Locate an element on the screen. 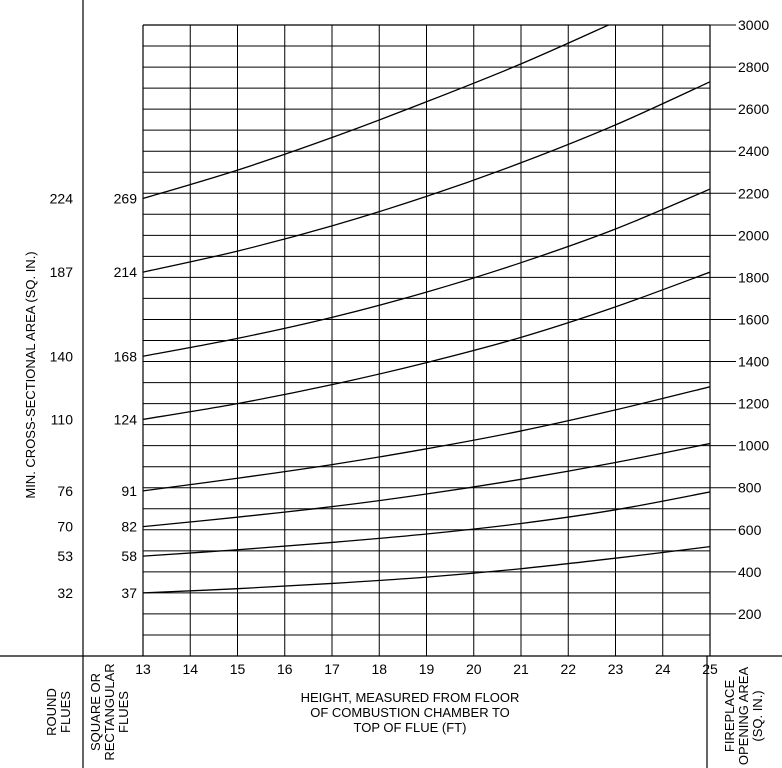 The width and height of the screenshot is (782, 768). square-flue-label-1: 58 is located at coordinates (129, 556).